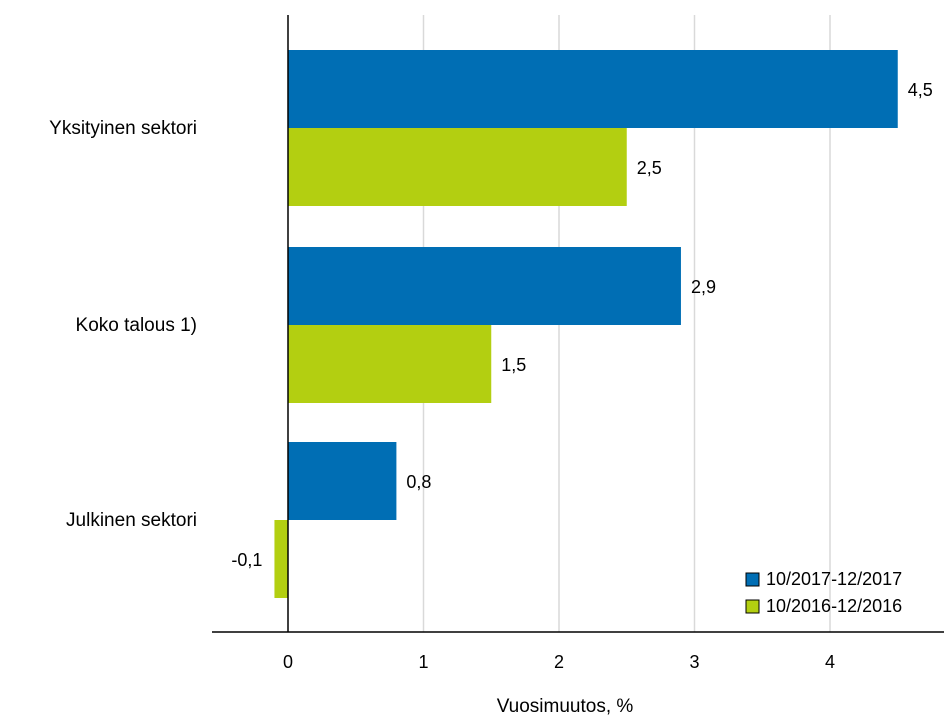 Image resolution: width=944 pixels, height=718 pixels. What do you see at coordinates (703, 287) in the screenshot?
I see `data-label: 2,9` at bounding box center [703, 287].